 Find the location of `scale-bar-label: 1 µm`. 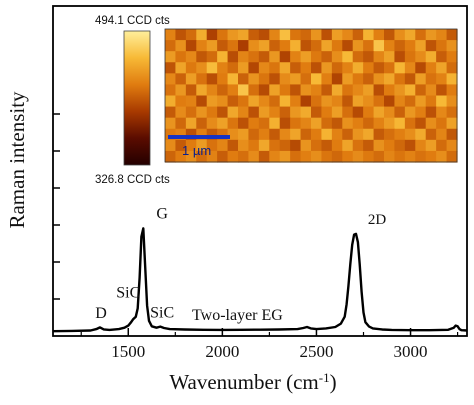

scale-bar-label: 1 µm is located at coordinates (196, 150).